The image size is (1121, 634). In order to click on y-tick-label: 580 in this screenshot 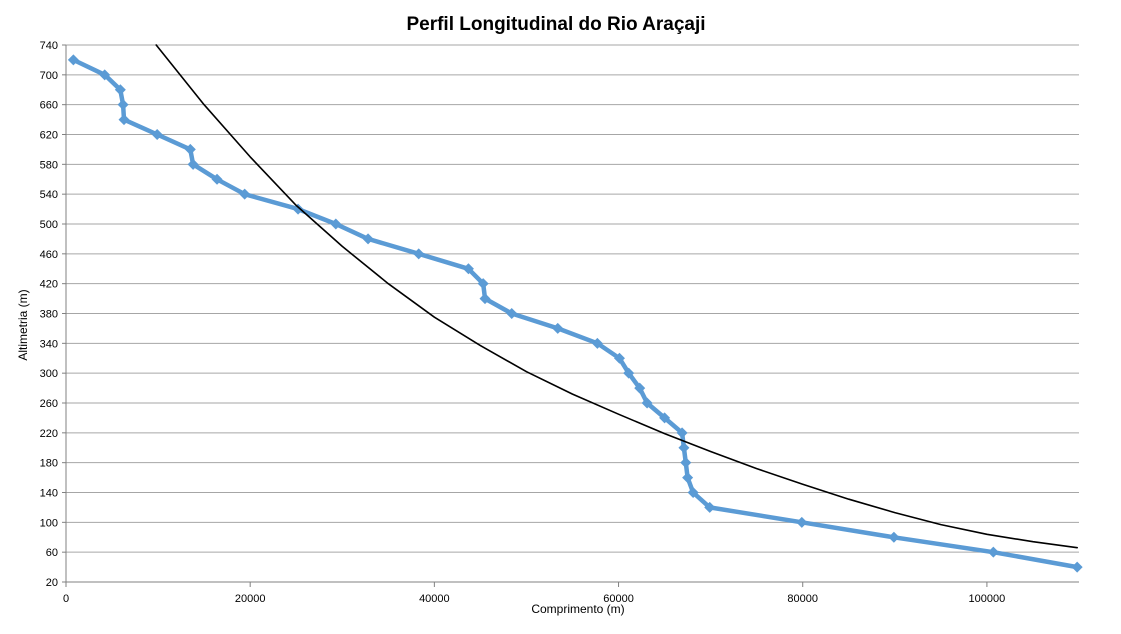, I will do `click(49, 165)`.